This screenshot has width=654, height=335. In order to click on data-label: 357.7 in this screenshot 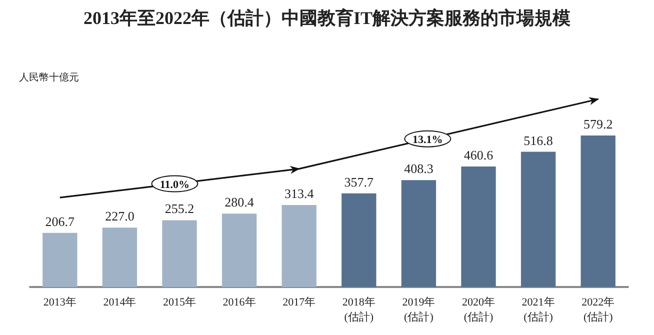, I will do `click(359, 182)`.